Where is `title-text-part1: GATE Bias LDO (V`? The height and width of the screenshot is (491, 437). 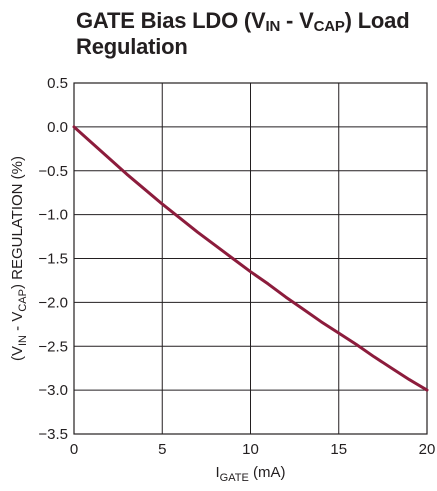 title-text-part1: GATE Bias LDO (V is located at coordinates (171, 20).